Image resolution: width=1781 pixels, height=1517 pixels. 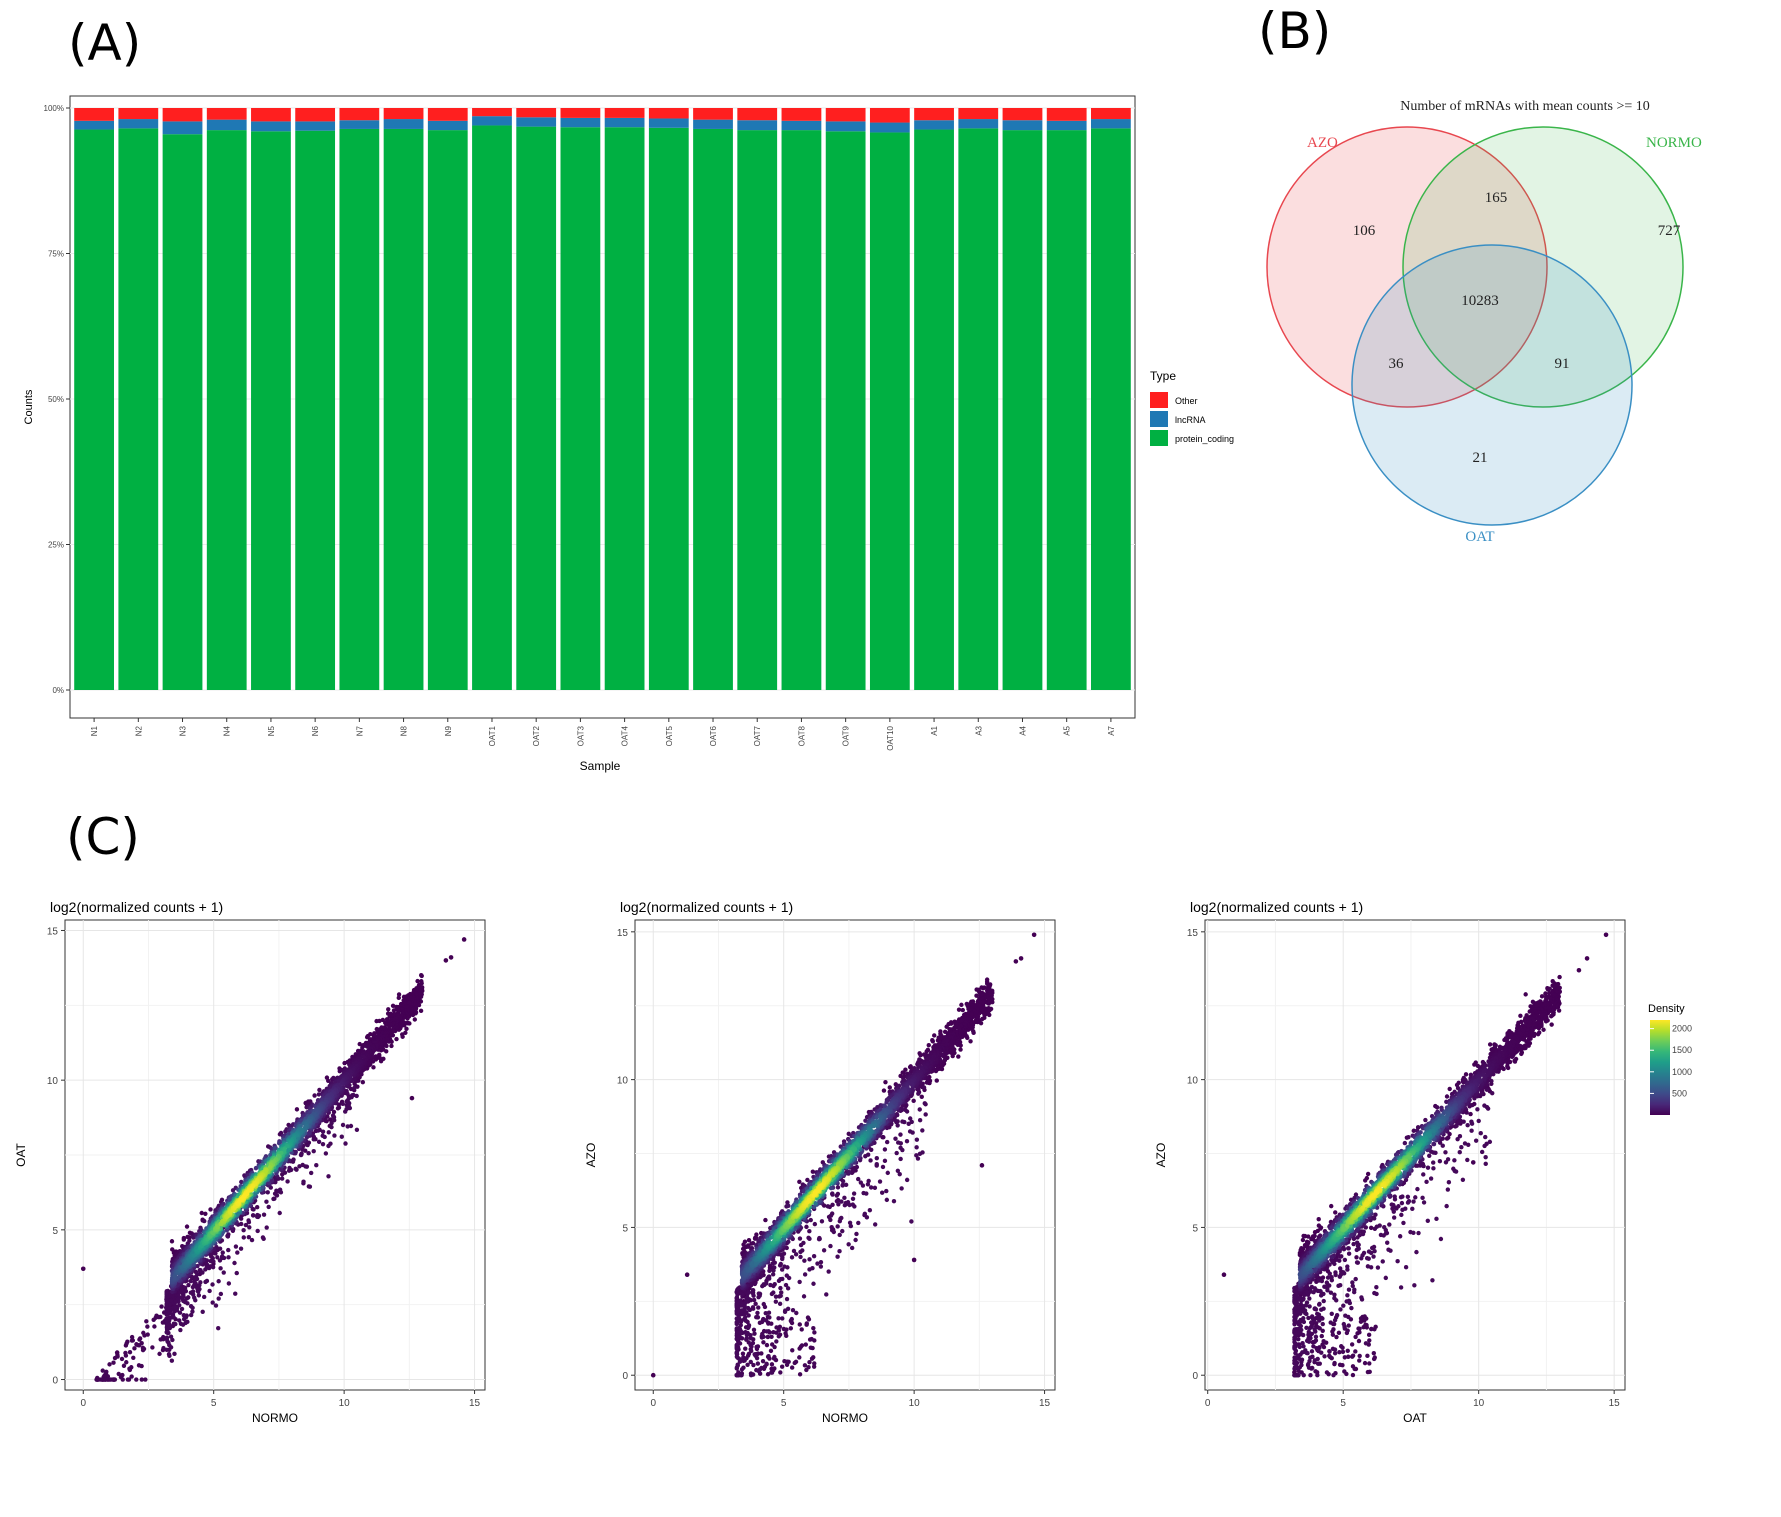 What do you see at coordinates (653, 1403) in the screenshot?
I see `x-tick-label: 0` at bounding box center [653, 1403].